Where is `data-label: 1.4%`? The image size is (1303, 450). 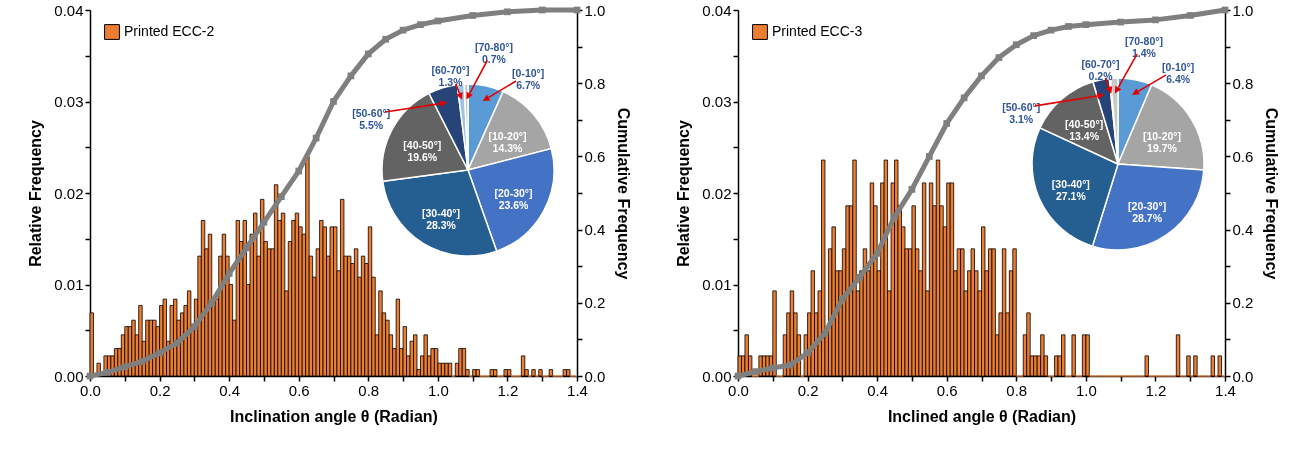
data-label: 1.4% is located at coordinates (1144, 53).